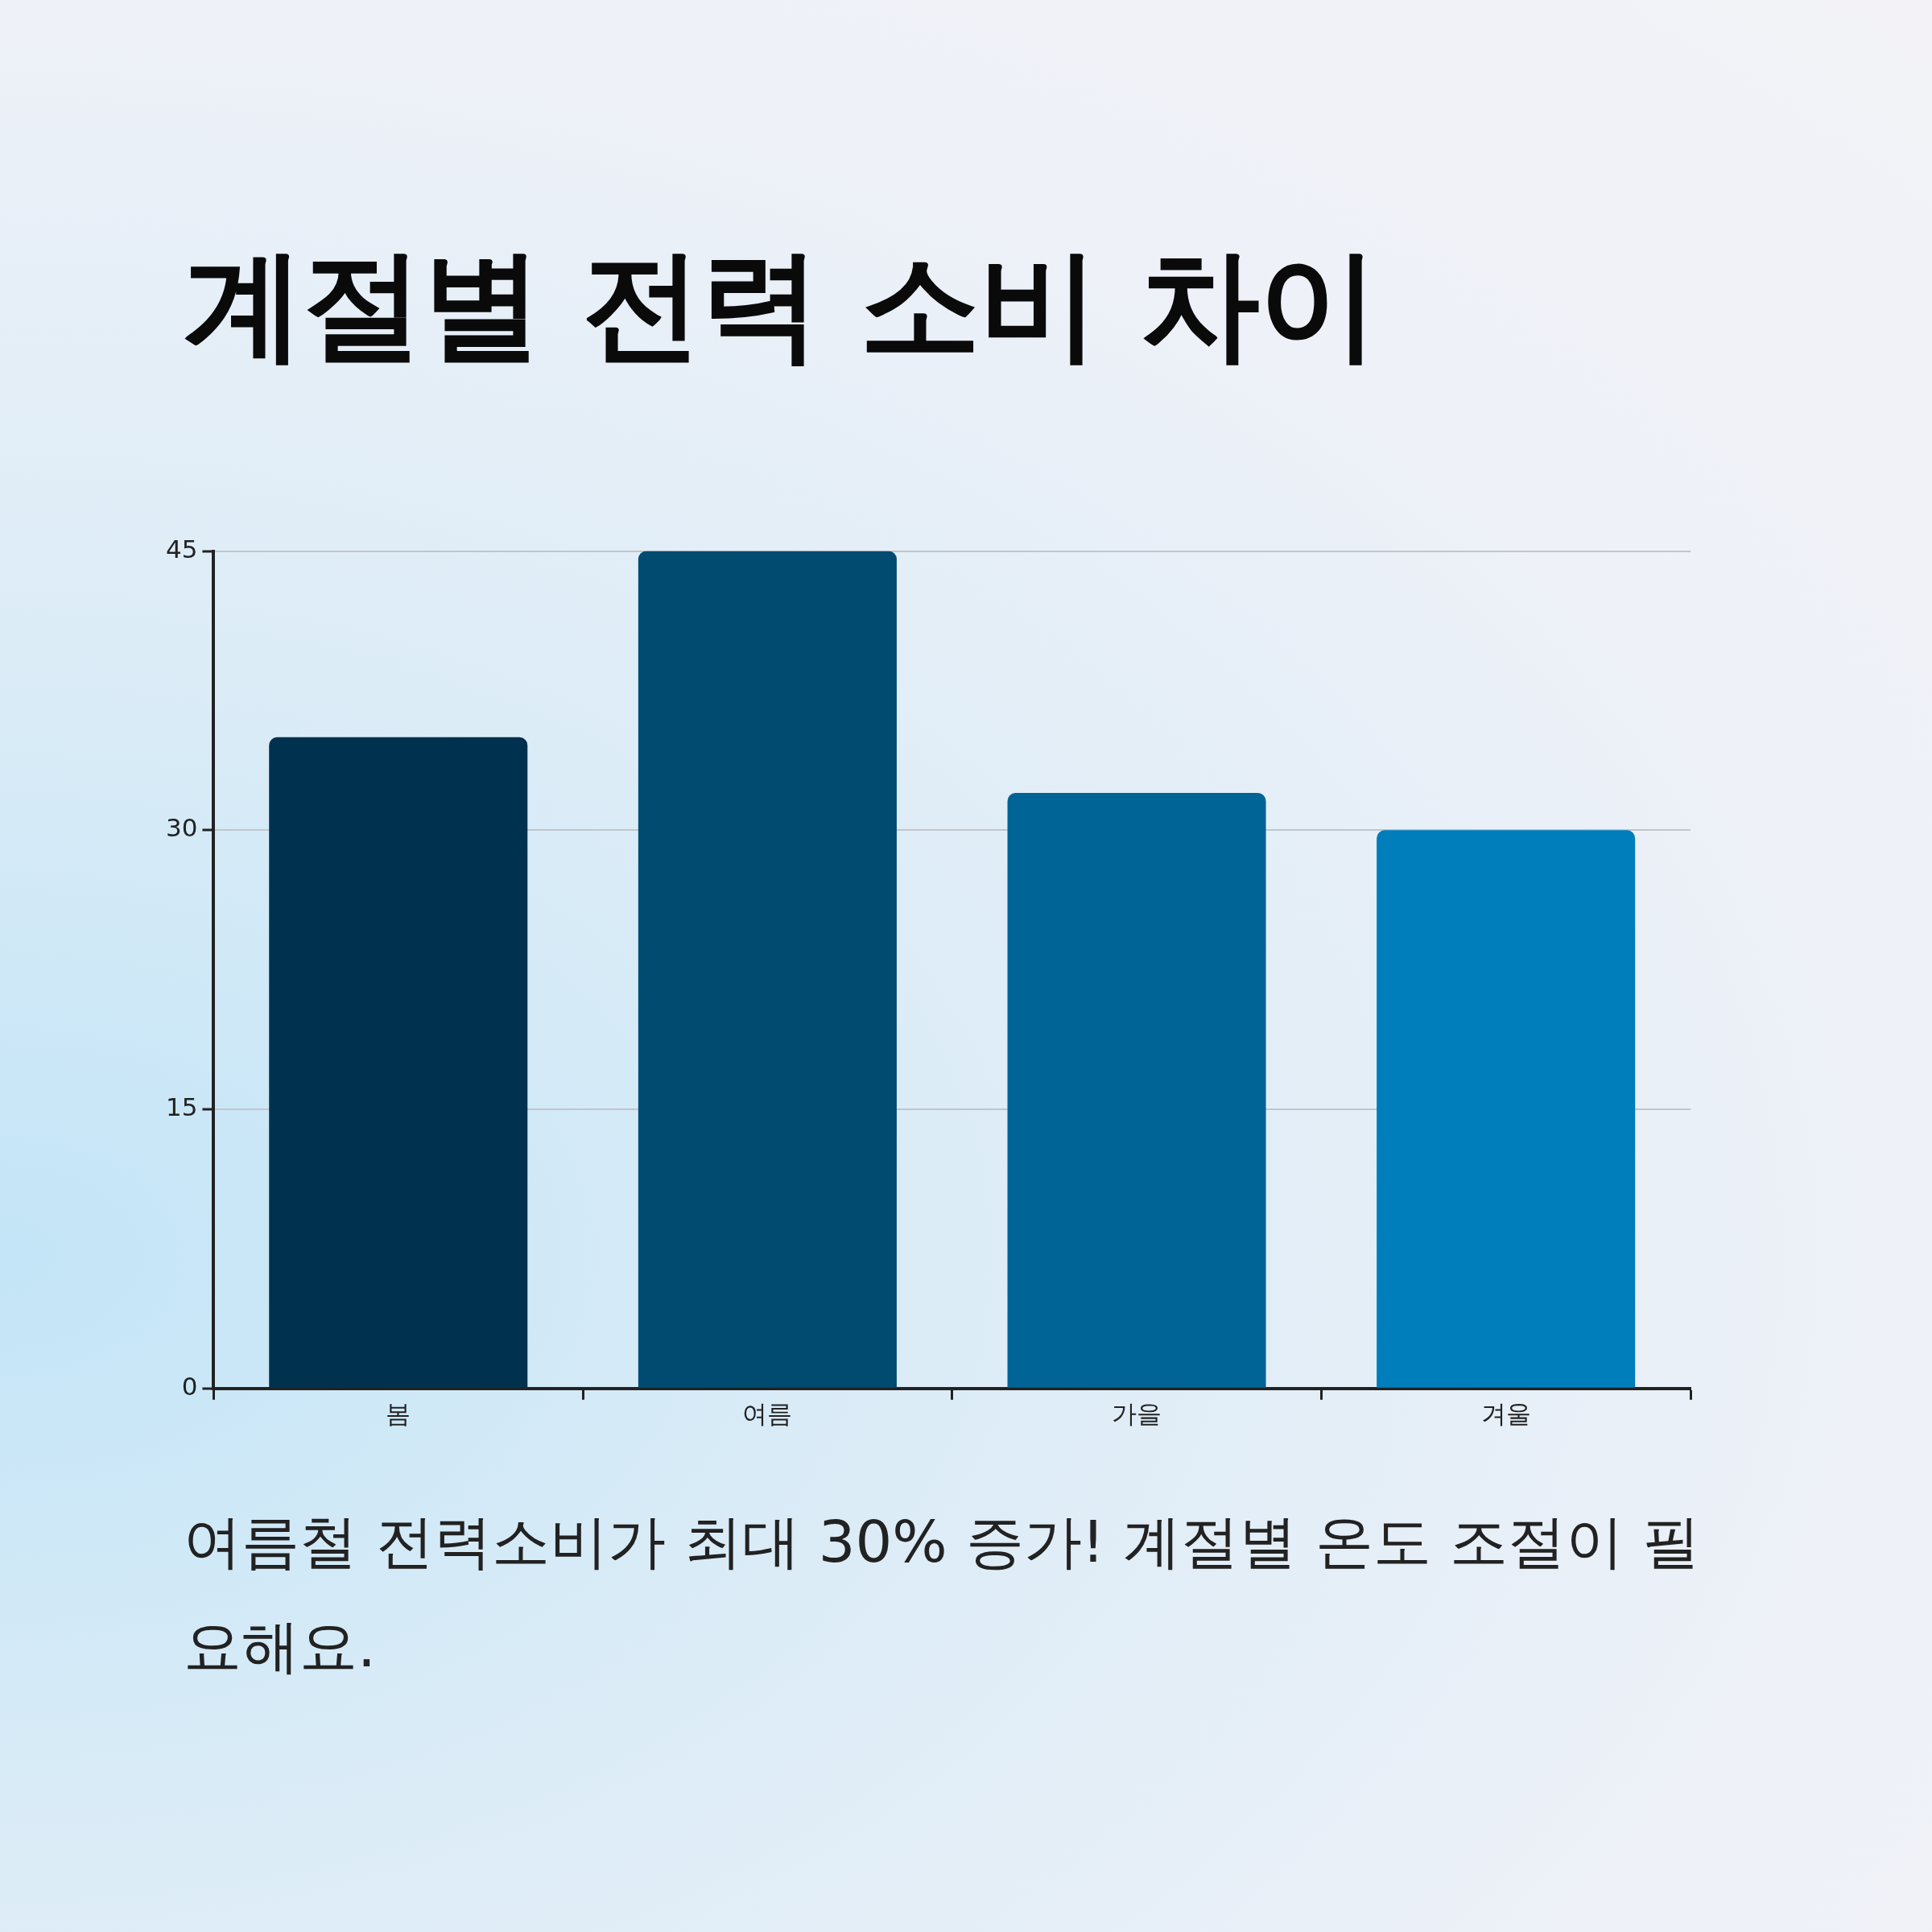 Image resolution: width=1932 pixels, height=1932 pixels. I want to click on chart-title: 계절별 전력 소비 차이, so click(780, 304).